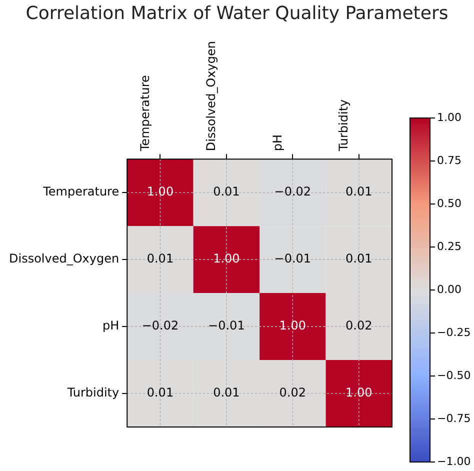 The height and width of the screenshot is (471, 474). I want to click on color-bar-label: 0.50, so click(449, 203).